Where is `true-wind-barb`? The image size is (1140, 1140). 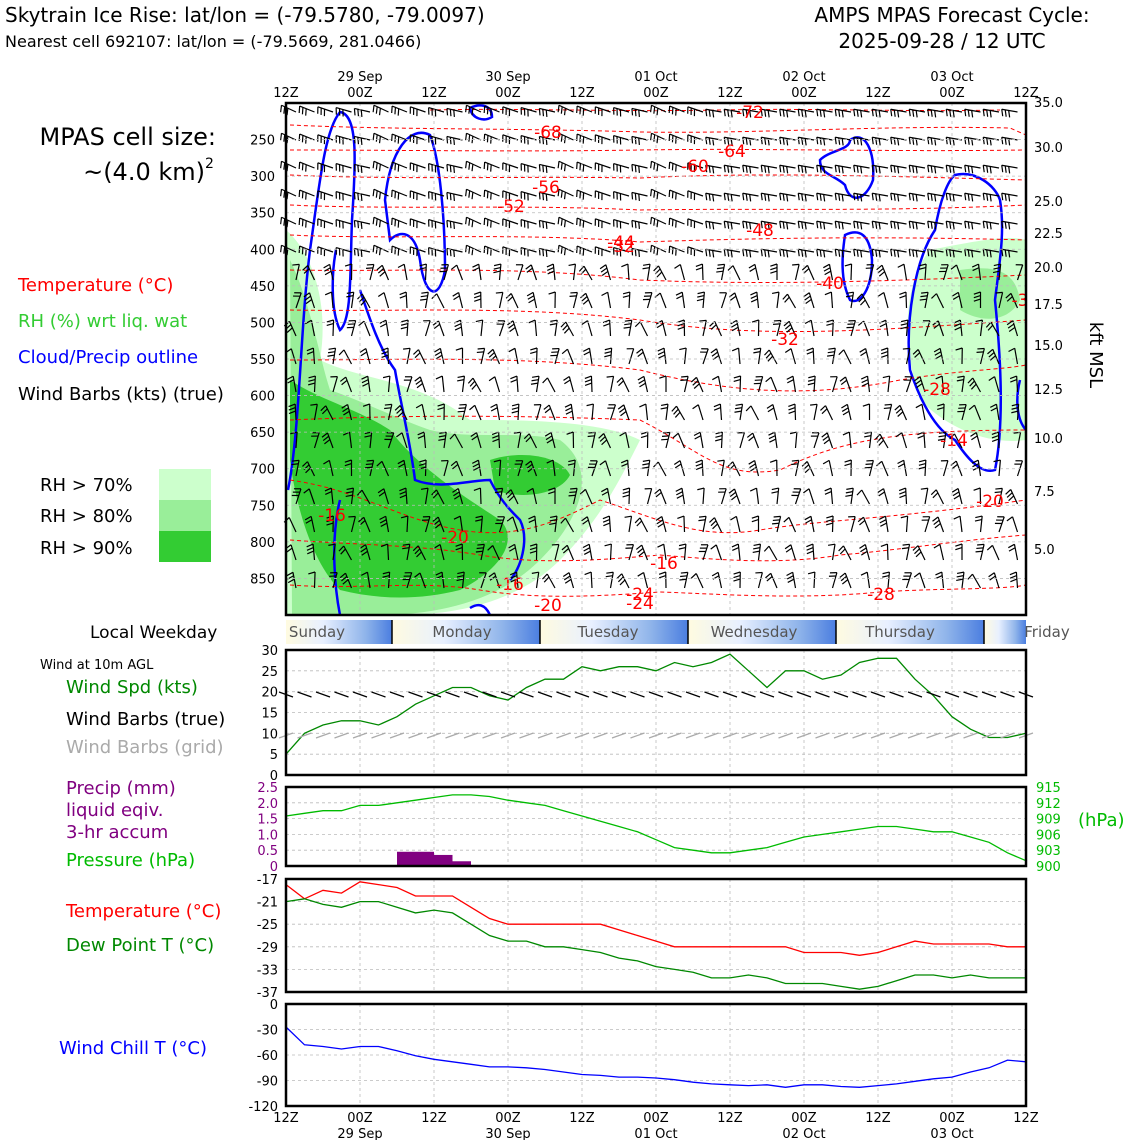
true-wind-barb is located at coordinates (1007, 694).